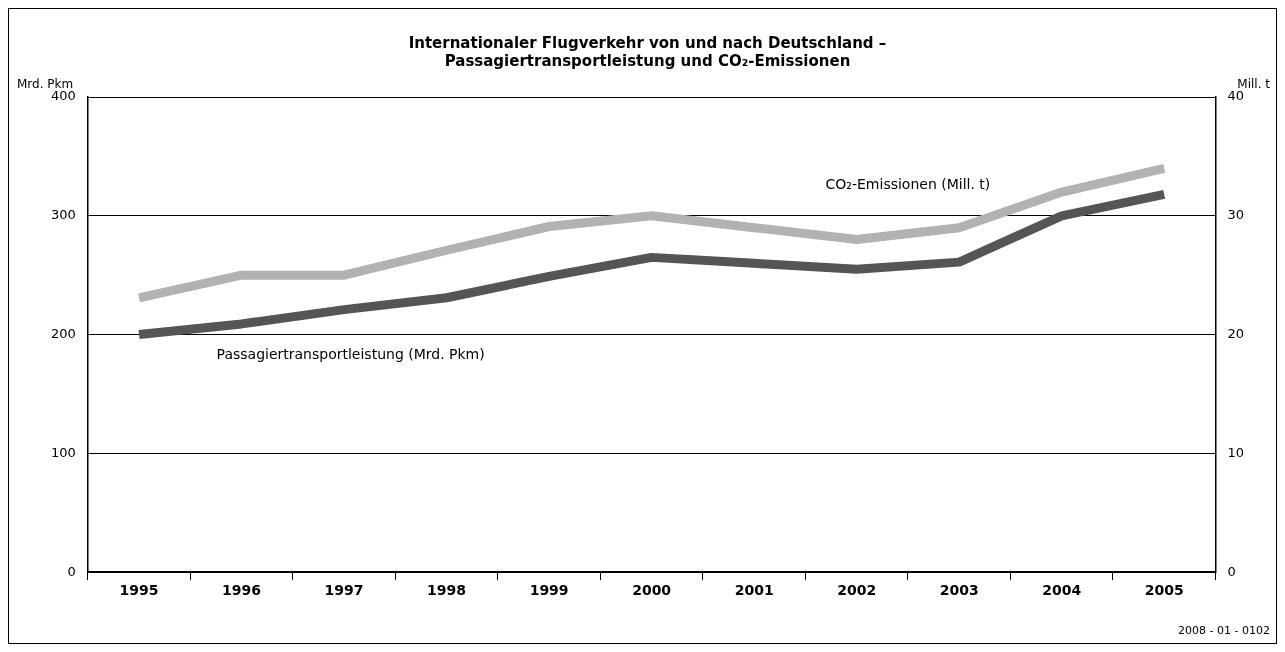 This screenshot has height=652, width=1285. I want to click on text: 2008 - 01 - 0102, so click(1224, 631).